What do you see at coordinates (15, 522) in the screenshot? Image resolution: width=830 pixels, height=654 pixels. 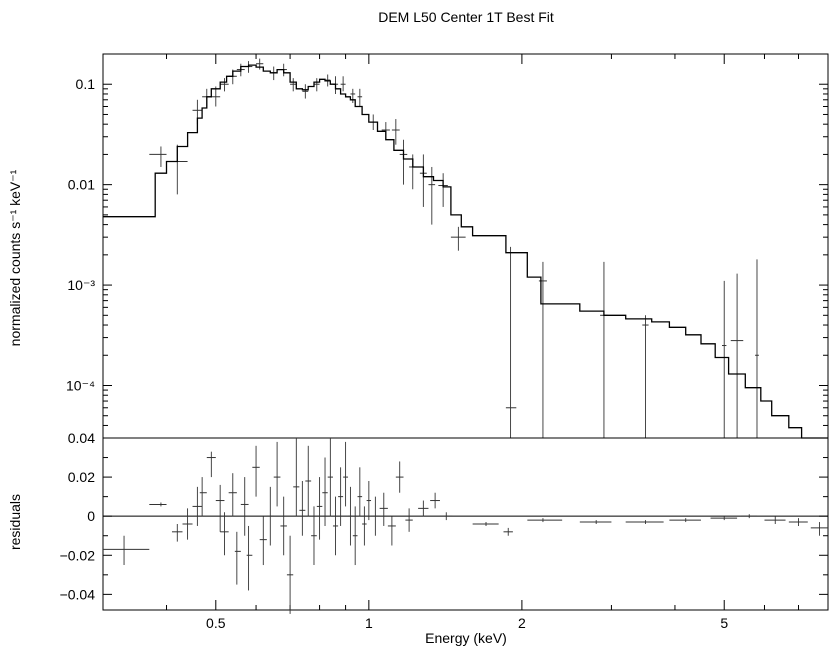 I see `residuals-y-axis-label: residuals` at bounding box center [15, 522].